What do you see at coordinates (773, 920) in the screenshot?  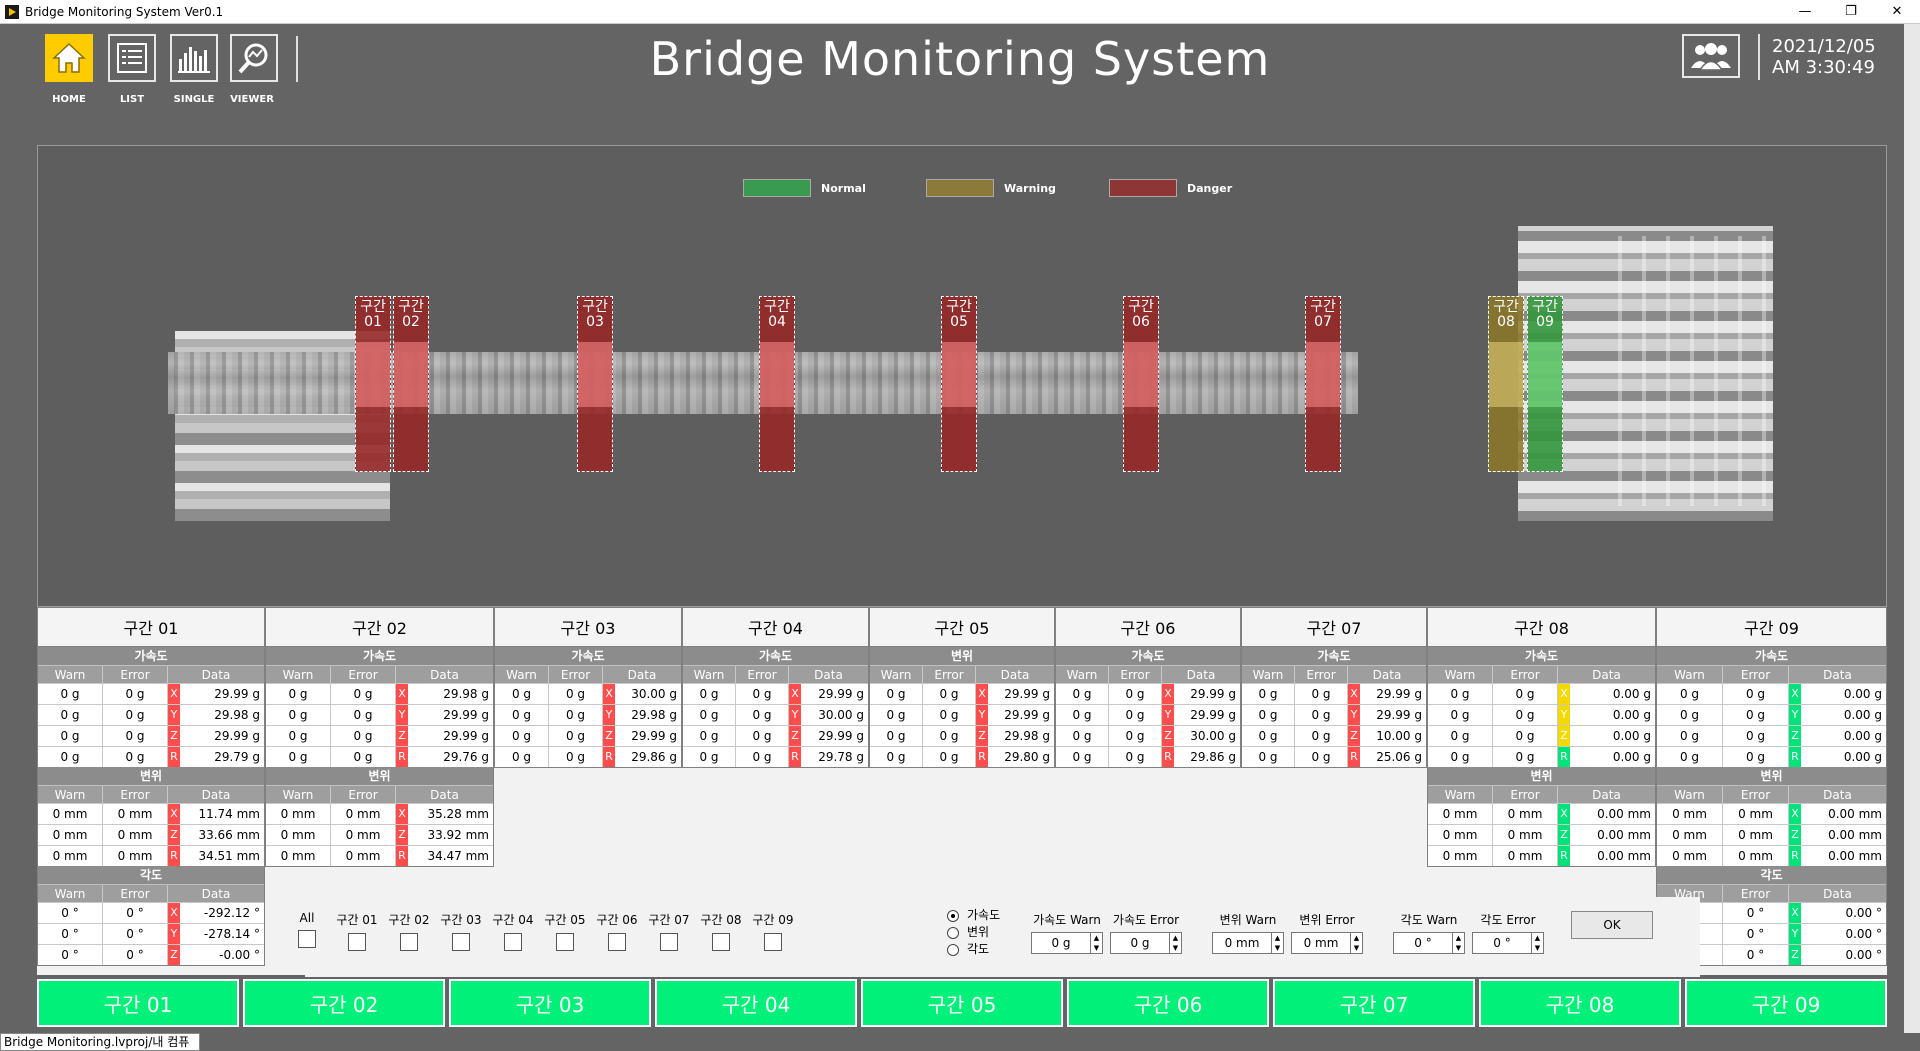 I see `checkbox-label: 구간 09` at bounding box center [773, 920].